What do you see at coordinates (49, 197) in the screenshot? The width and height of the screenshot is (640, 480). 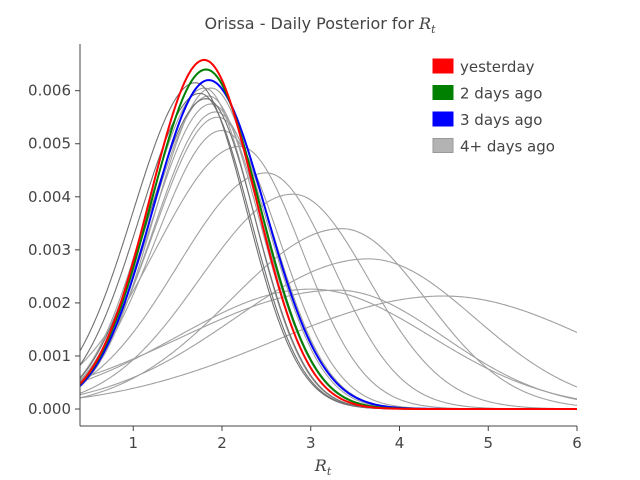 I see `y-tick-label: 0.004` at bounding box center [49, 197].